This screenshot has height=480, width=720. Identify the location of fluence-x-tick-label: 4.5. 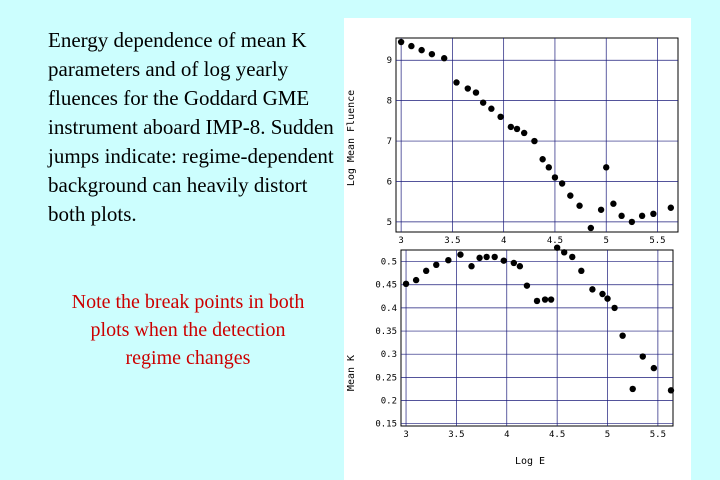
(555, 241).